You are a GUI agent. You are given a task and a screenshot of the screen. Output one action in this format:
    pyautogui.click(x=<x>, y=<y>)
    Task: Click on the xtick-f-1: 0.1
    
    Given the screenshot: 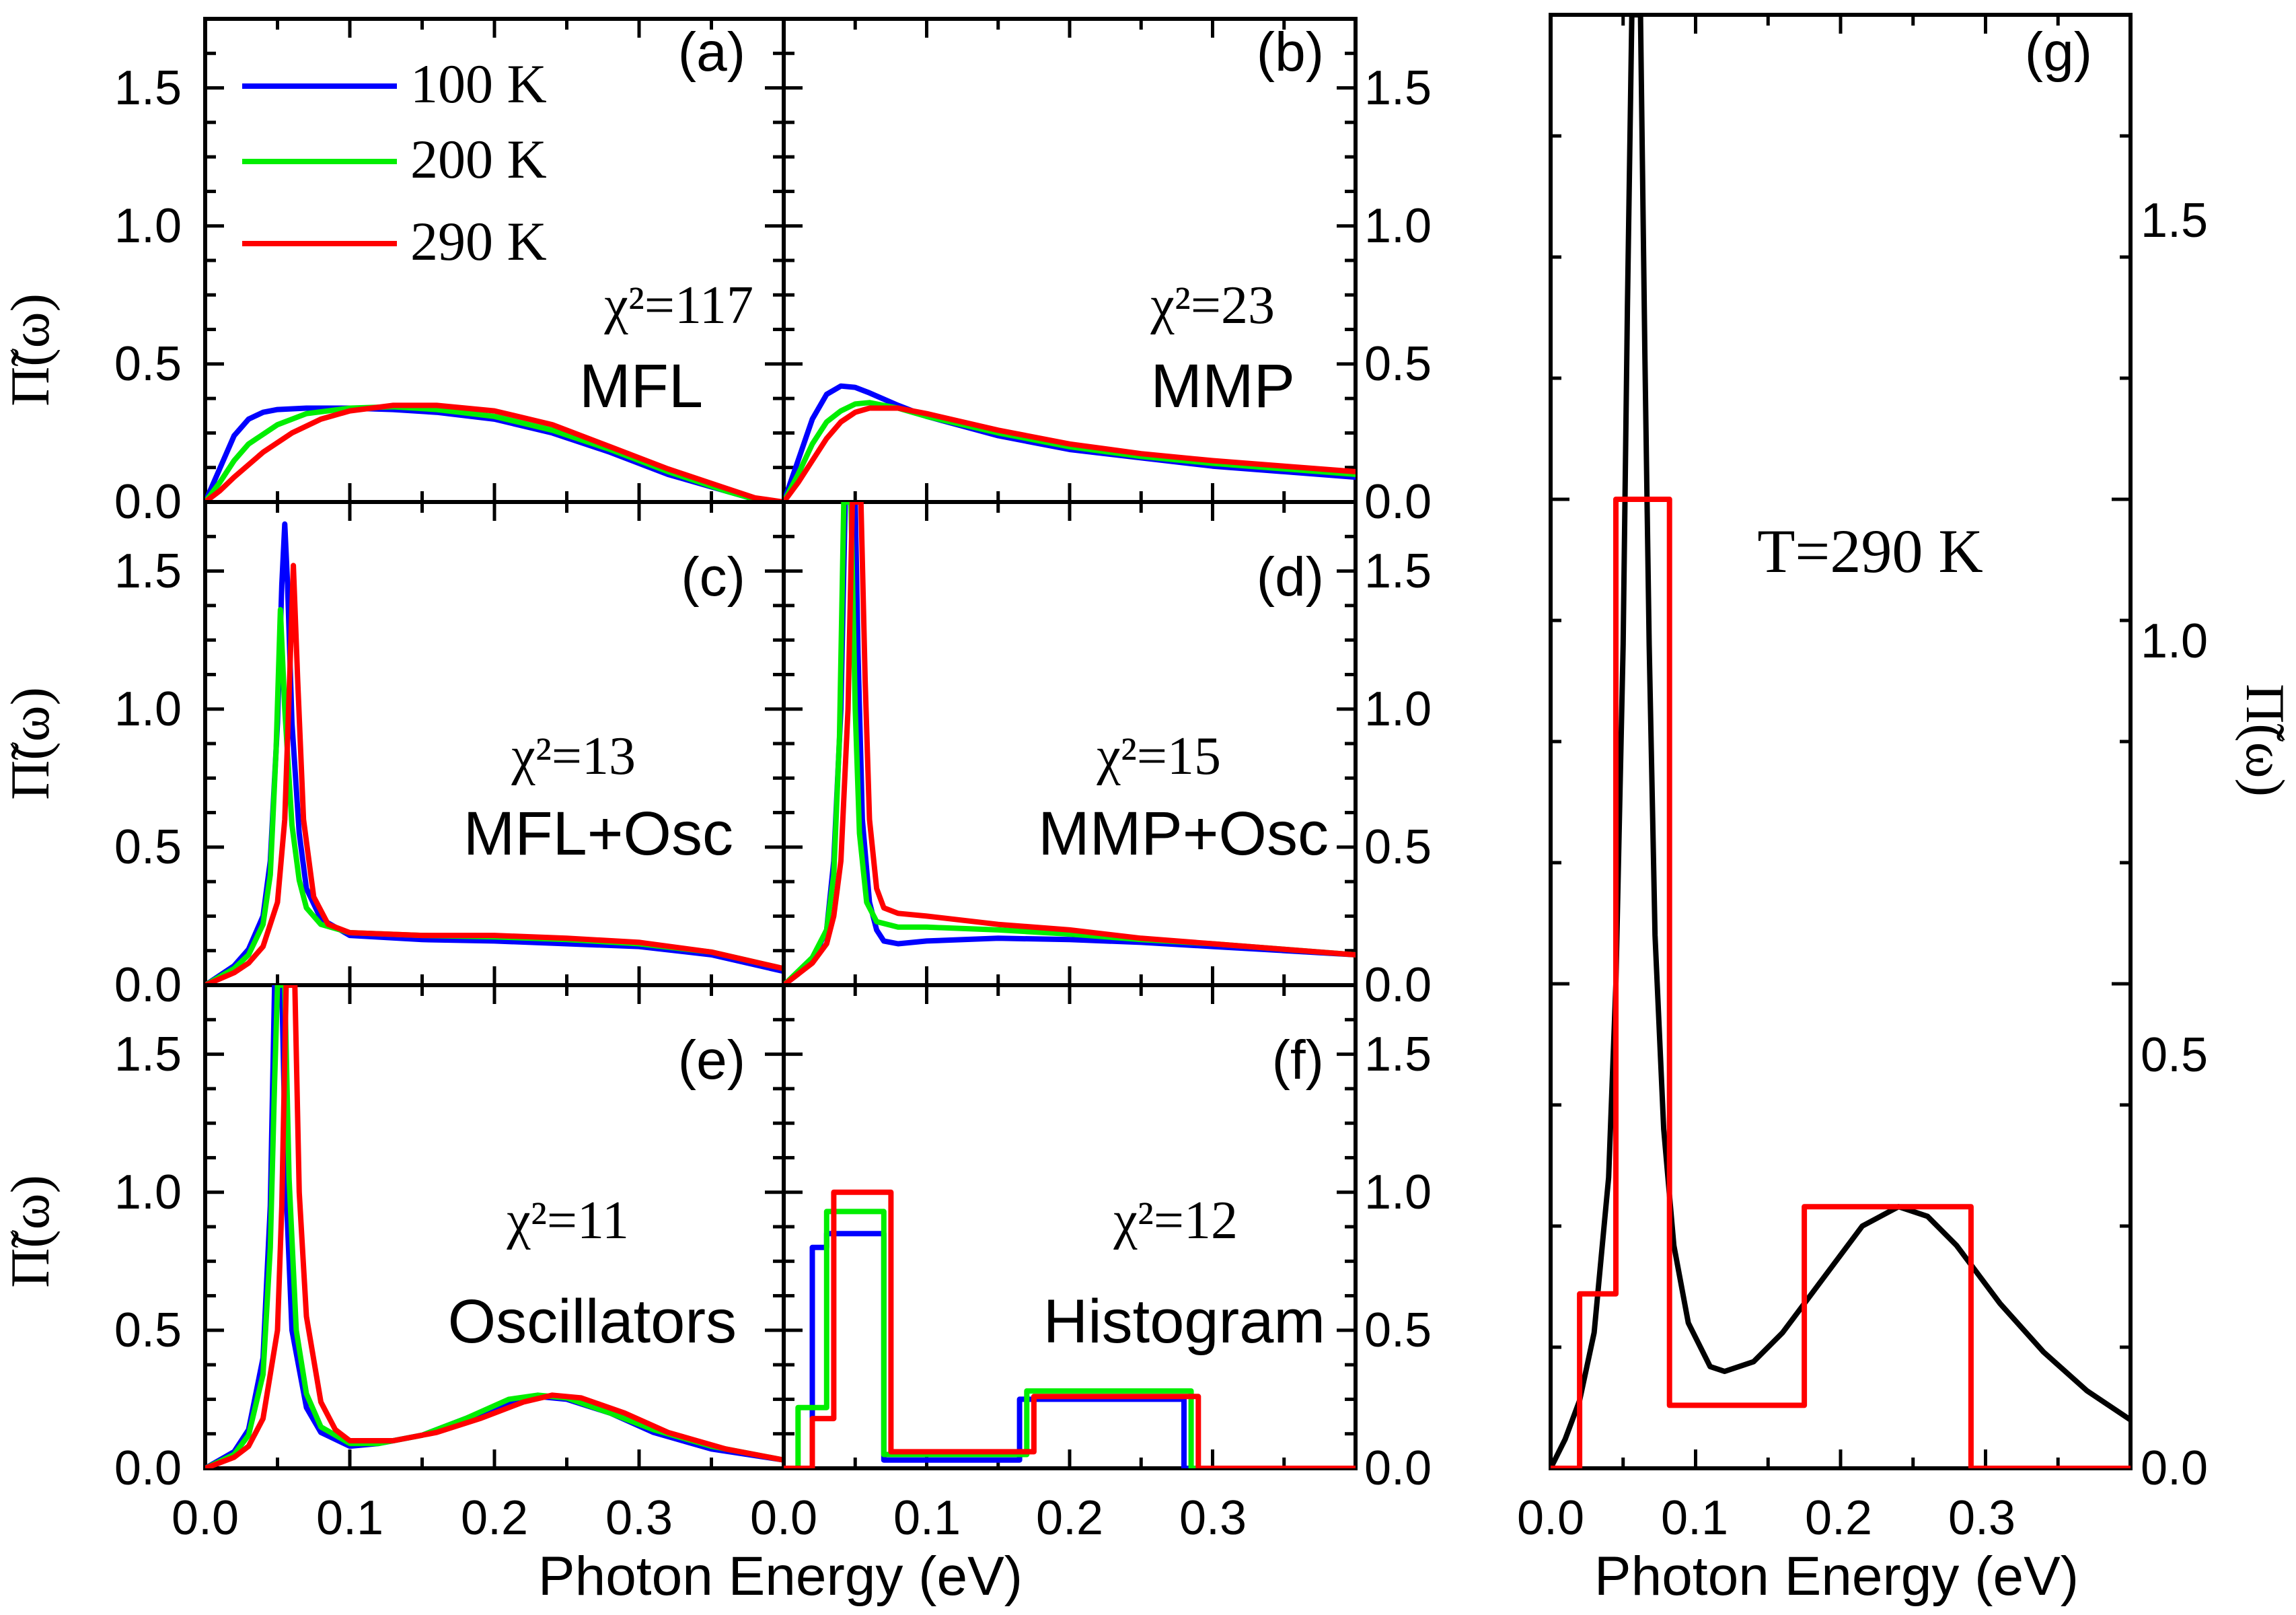 What is the action you would take?
    pyautogui.click(x=927, y=1518)
    